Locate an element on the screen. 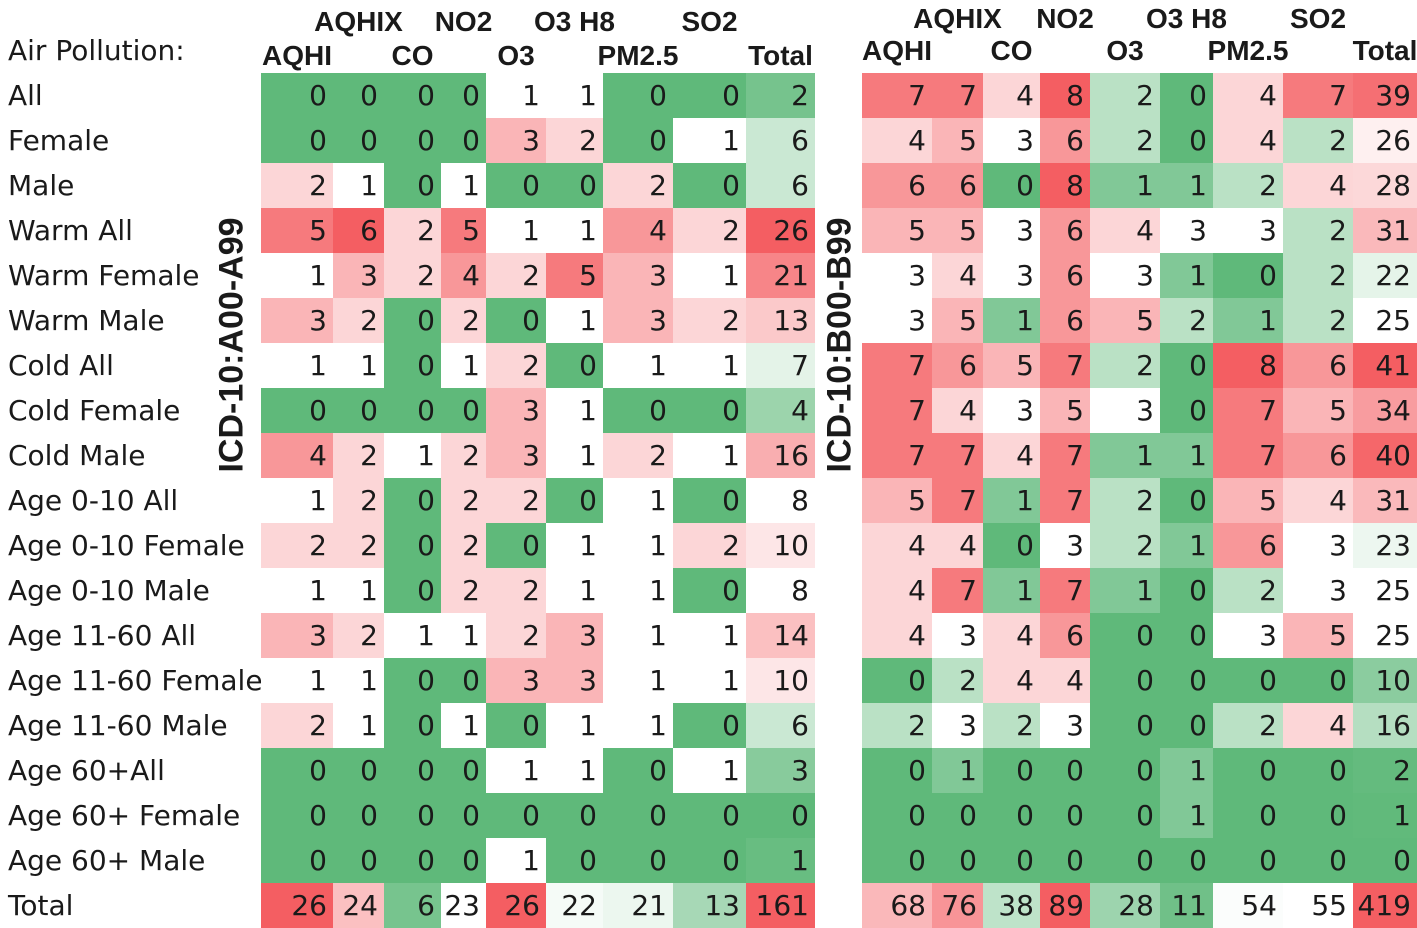 Image resolution: width=1417 pixels, height=928 pixels. column-header: AQHIX is located at coordinates (957, 18).